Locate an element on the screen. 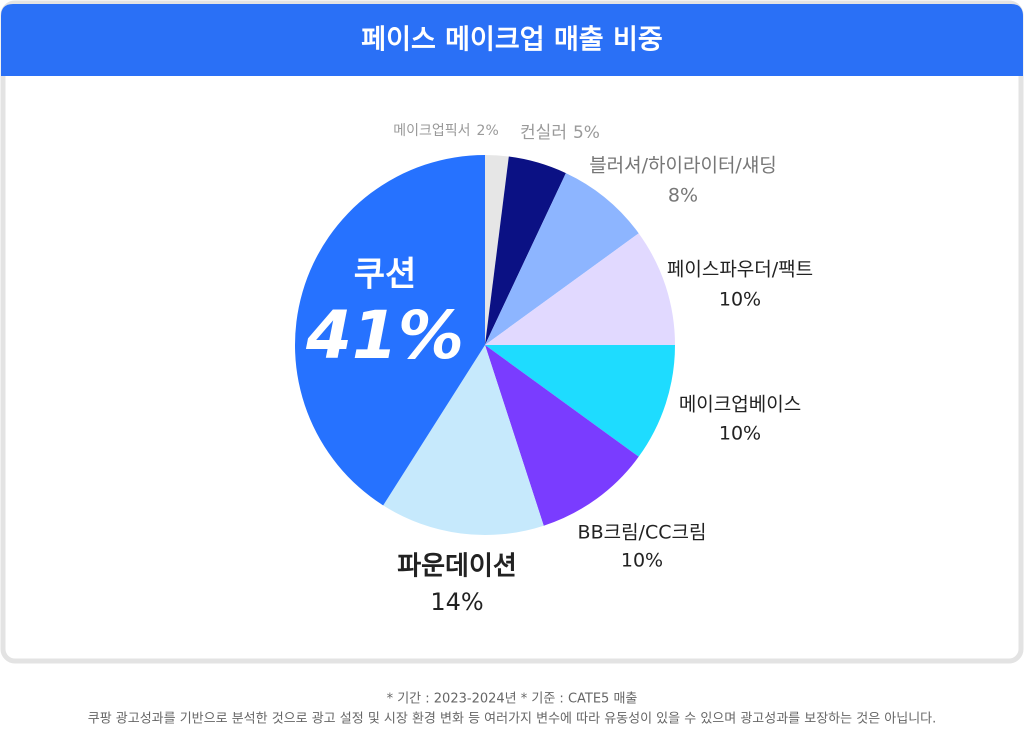 This screenshot has width=1024, height=734. slice-label: 컨실러 5% is located at coordinates (560, 133).